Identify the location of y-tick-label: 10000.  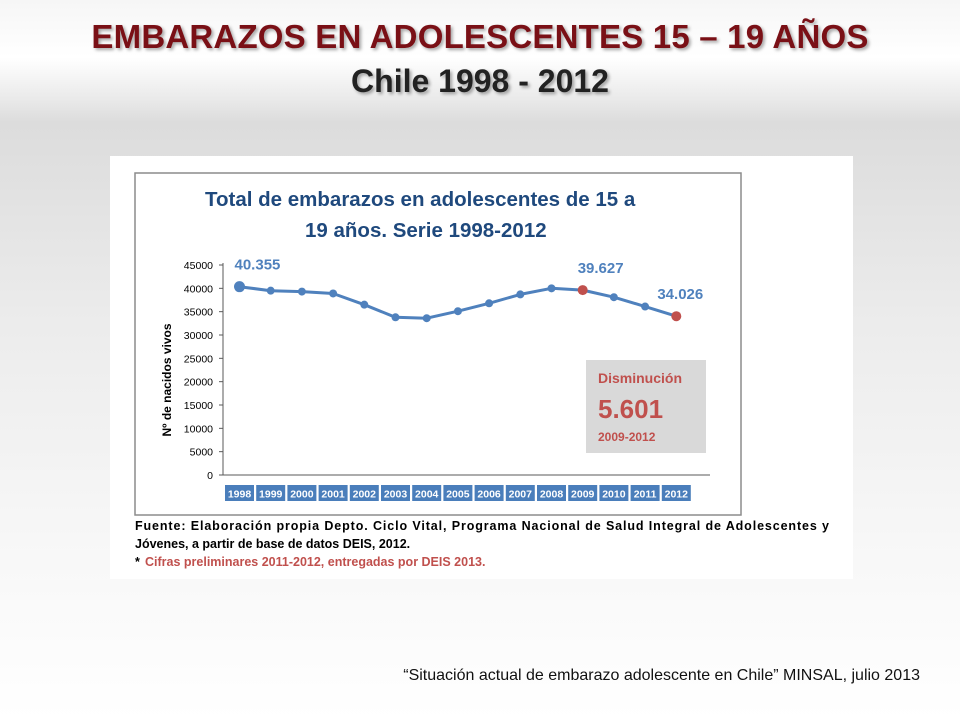
(198, 429).